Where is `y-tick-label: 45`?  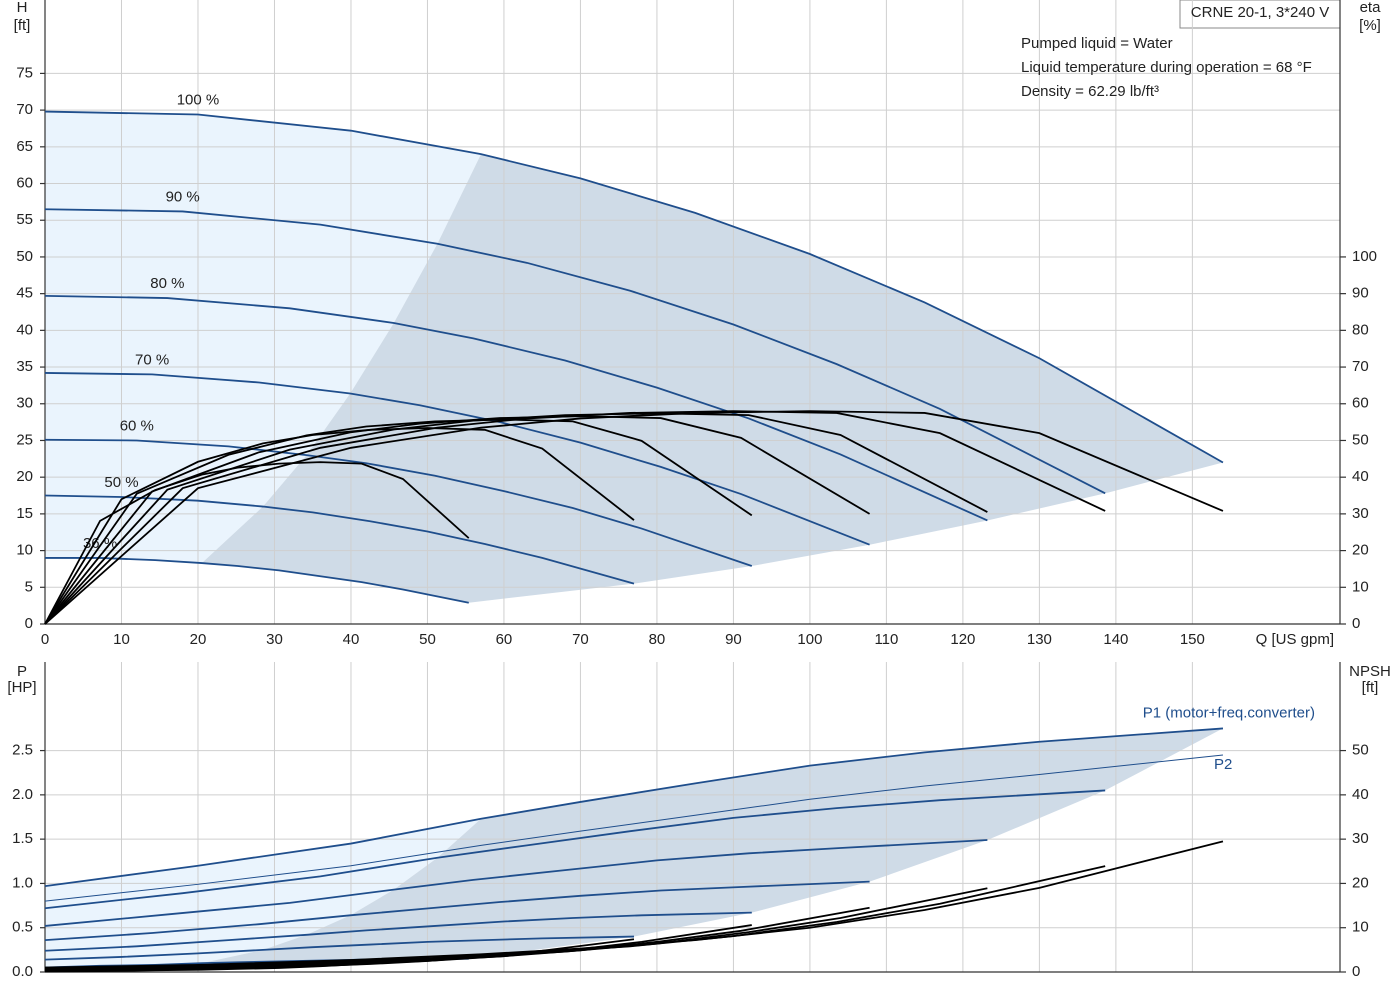 y-tick-label: 45 is located at coordinates (24, 293).